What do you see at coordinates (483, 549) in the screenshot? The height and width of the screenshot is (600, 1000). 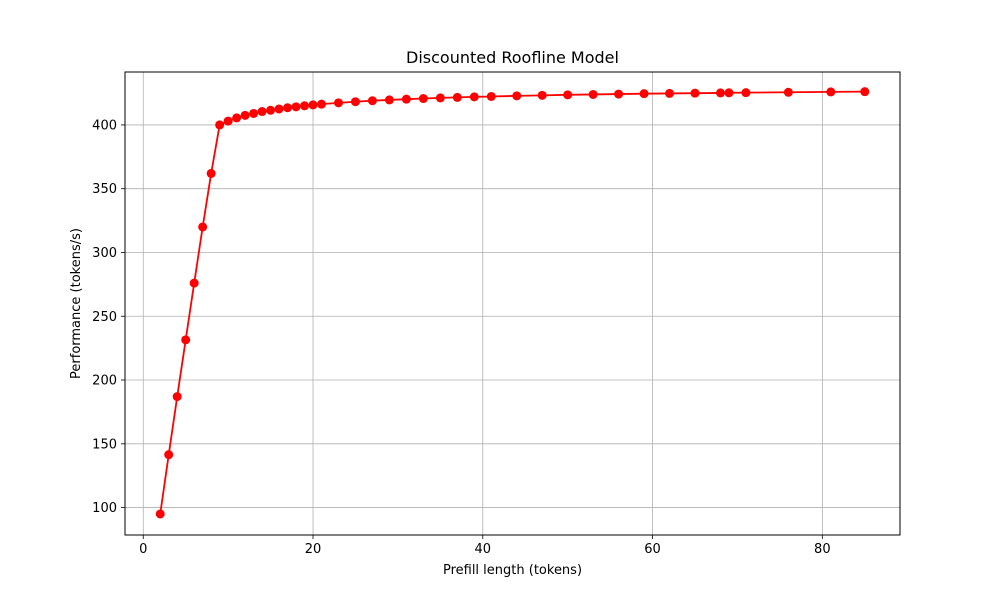 I see `x-tick-label: 40` at bounding box center [483, 549].